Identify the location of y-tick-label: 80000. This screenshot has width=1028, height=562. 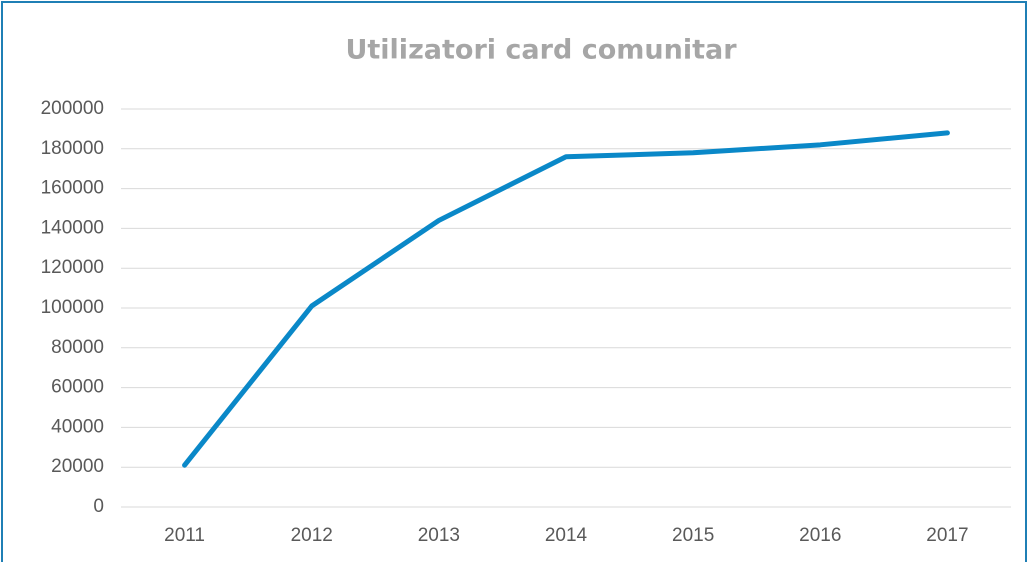
(77, 347).